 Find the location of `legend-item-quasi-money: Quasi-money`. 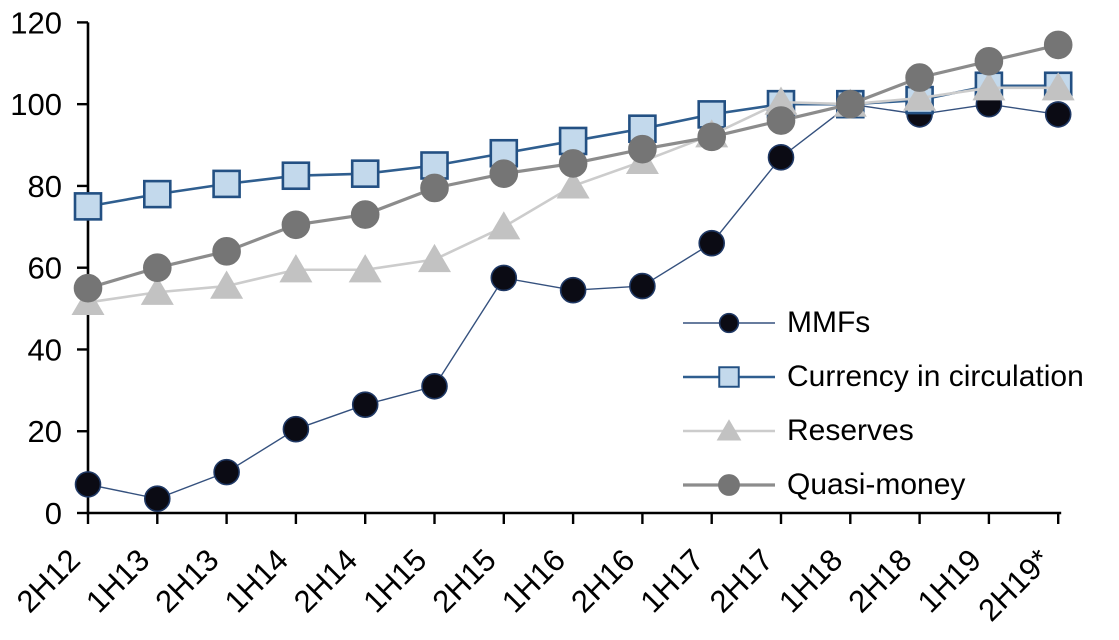

legend-item-quasi-money: Quasi-money is located at coordinates (883, 485).